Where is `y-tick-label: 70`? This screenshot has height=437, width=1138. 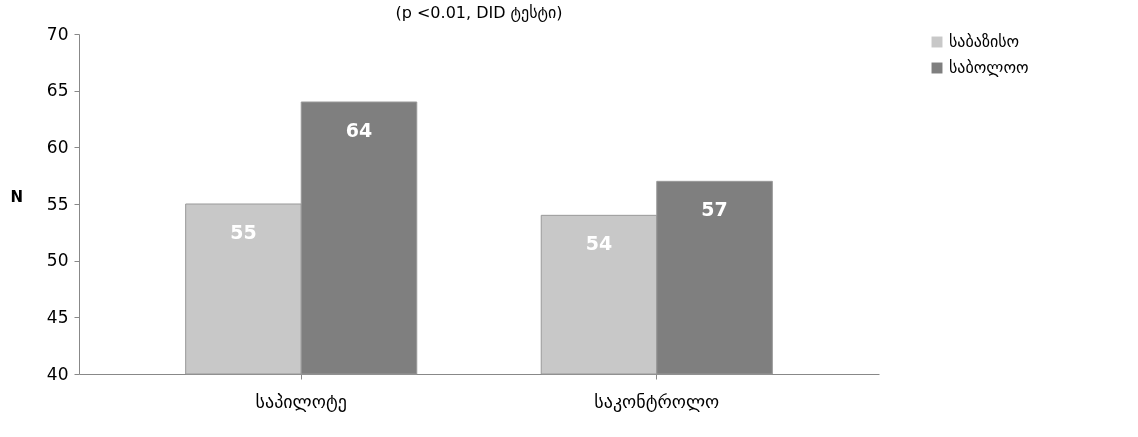
y-tick-label: 70 is located at coordinates (57, 33).